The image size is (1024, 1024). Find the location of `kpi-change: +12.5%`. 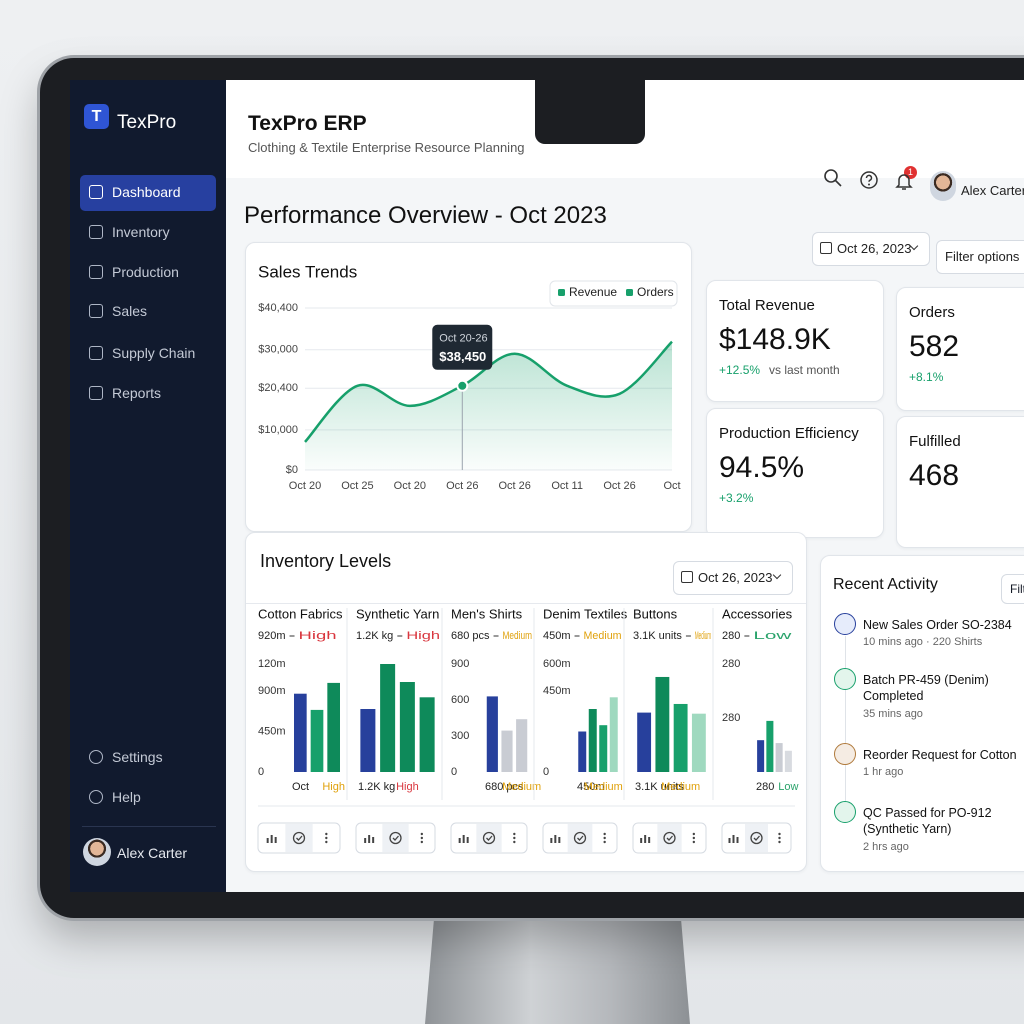

kpi-change: +12.5% is located at coordinates (740, 370).